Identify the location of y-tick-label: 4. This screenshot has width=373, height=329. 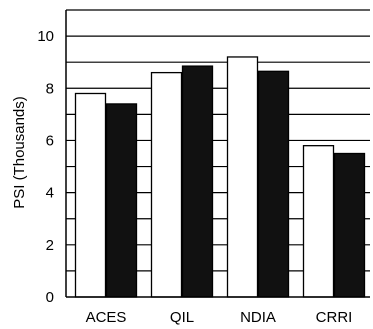
(50, 193).